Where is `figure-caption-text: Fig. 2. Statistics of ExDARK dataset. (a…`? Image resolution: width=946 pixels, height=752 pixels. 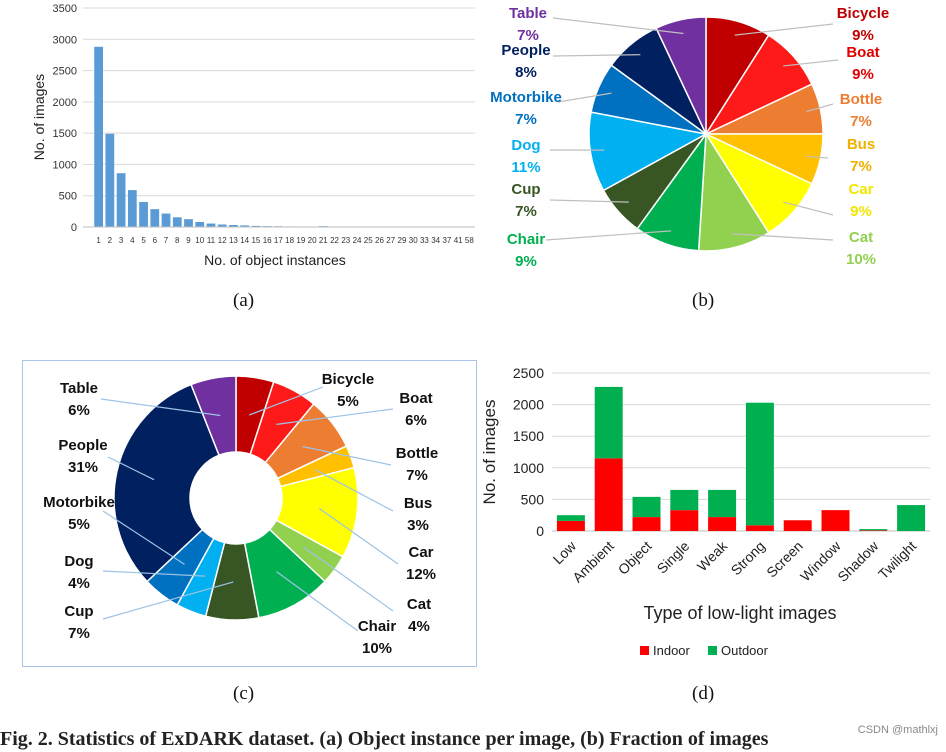
figure-caption-text: Fig. 2. Statistics of ExDARK dataset. (a… is located at coordinates (384, 739).